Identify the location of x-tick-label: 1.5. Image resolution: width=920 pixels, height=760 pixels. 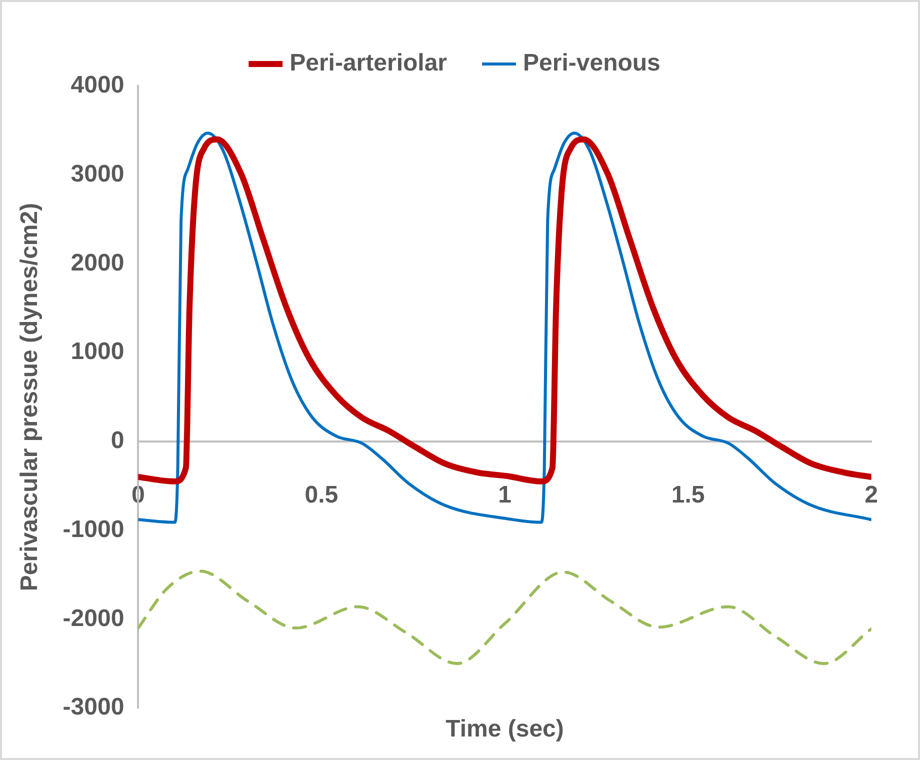
(688, 494).